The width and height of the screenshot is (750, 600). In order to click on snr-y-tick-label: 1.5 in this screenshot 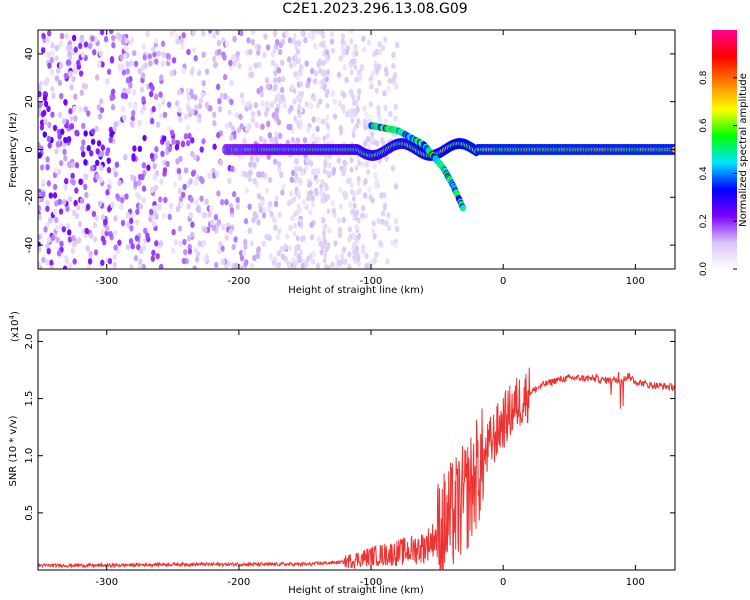, I will do `click(29, 399)`.